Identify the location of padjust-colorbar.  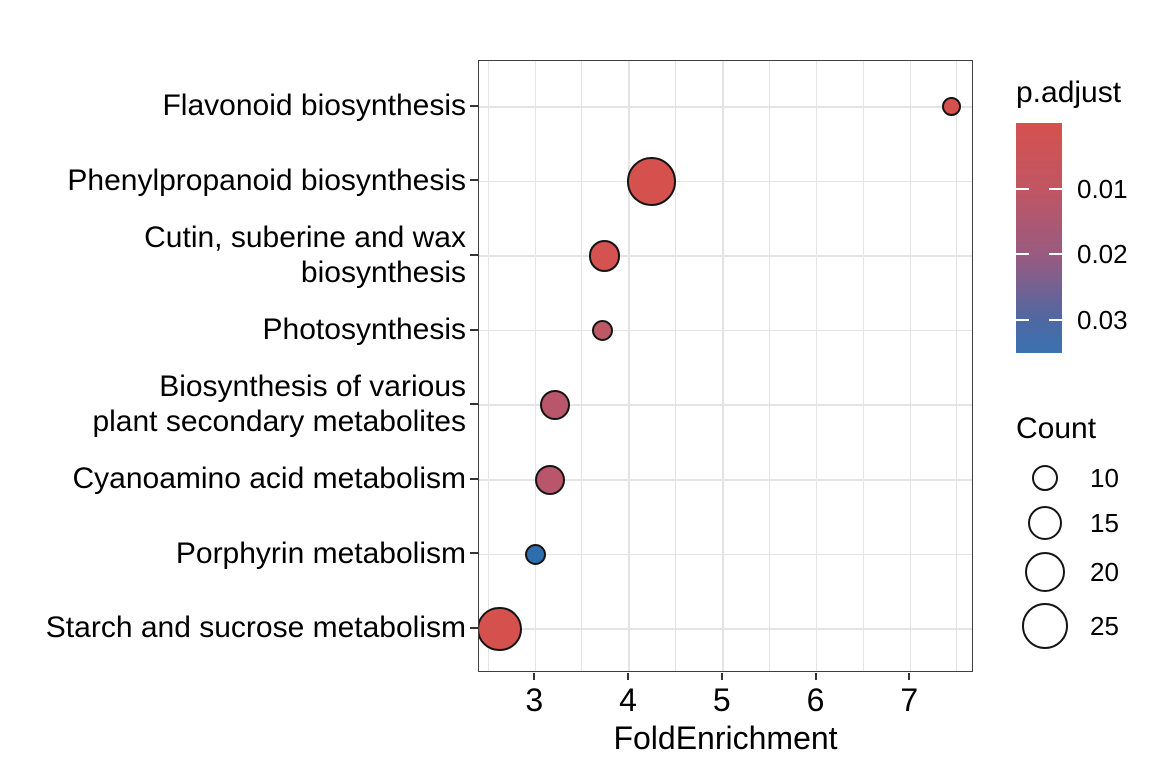
(1039, 238).